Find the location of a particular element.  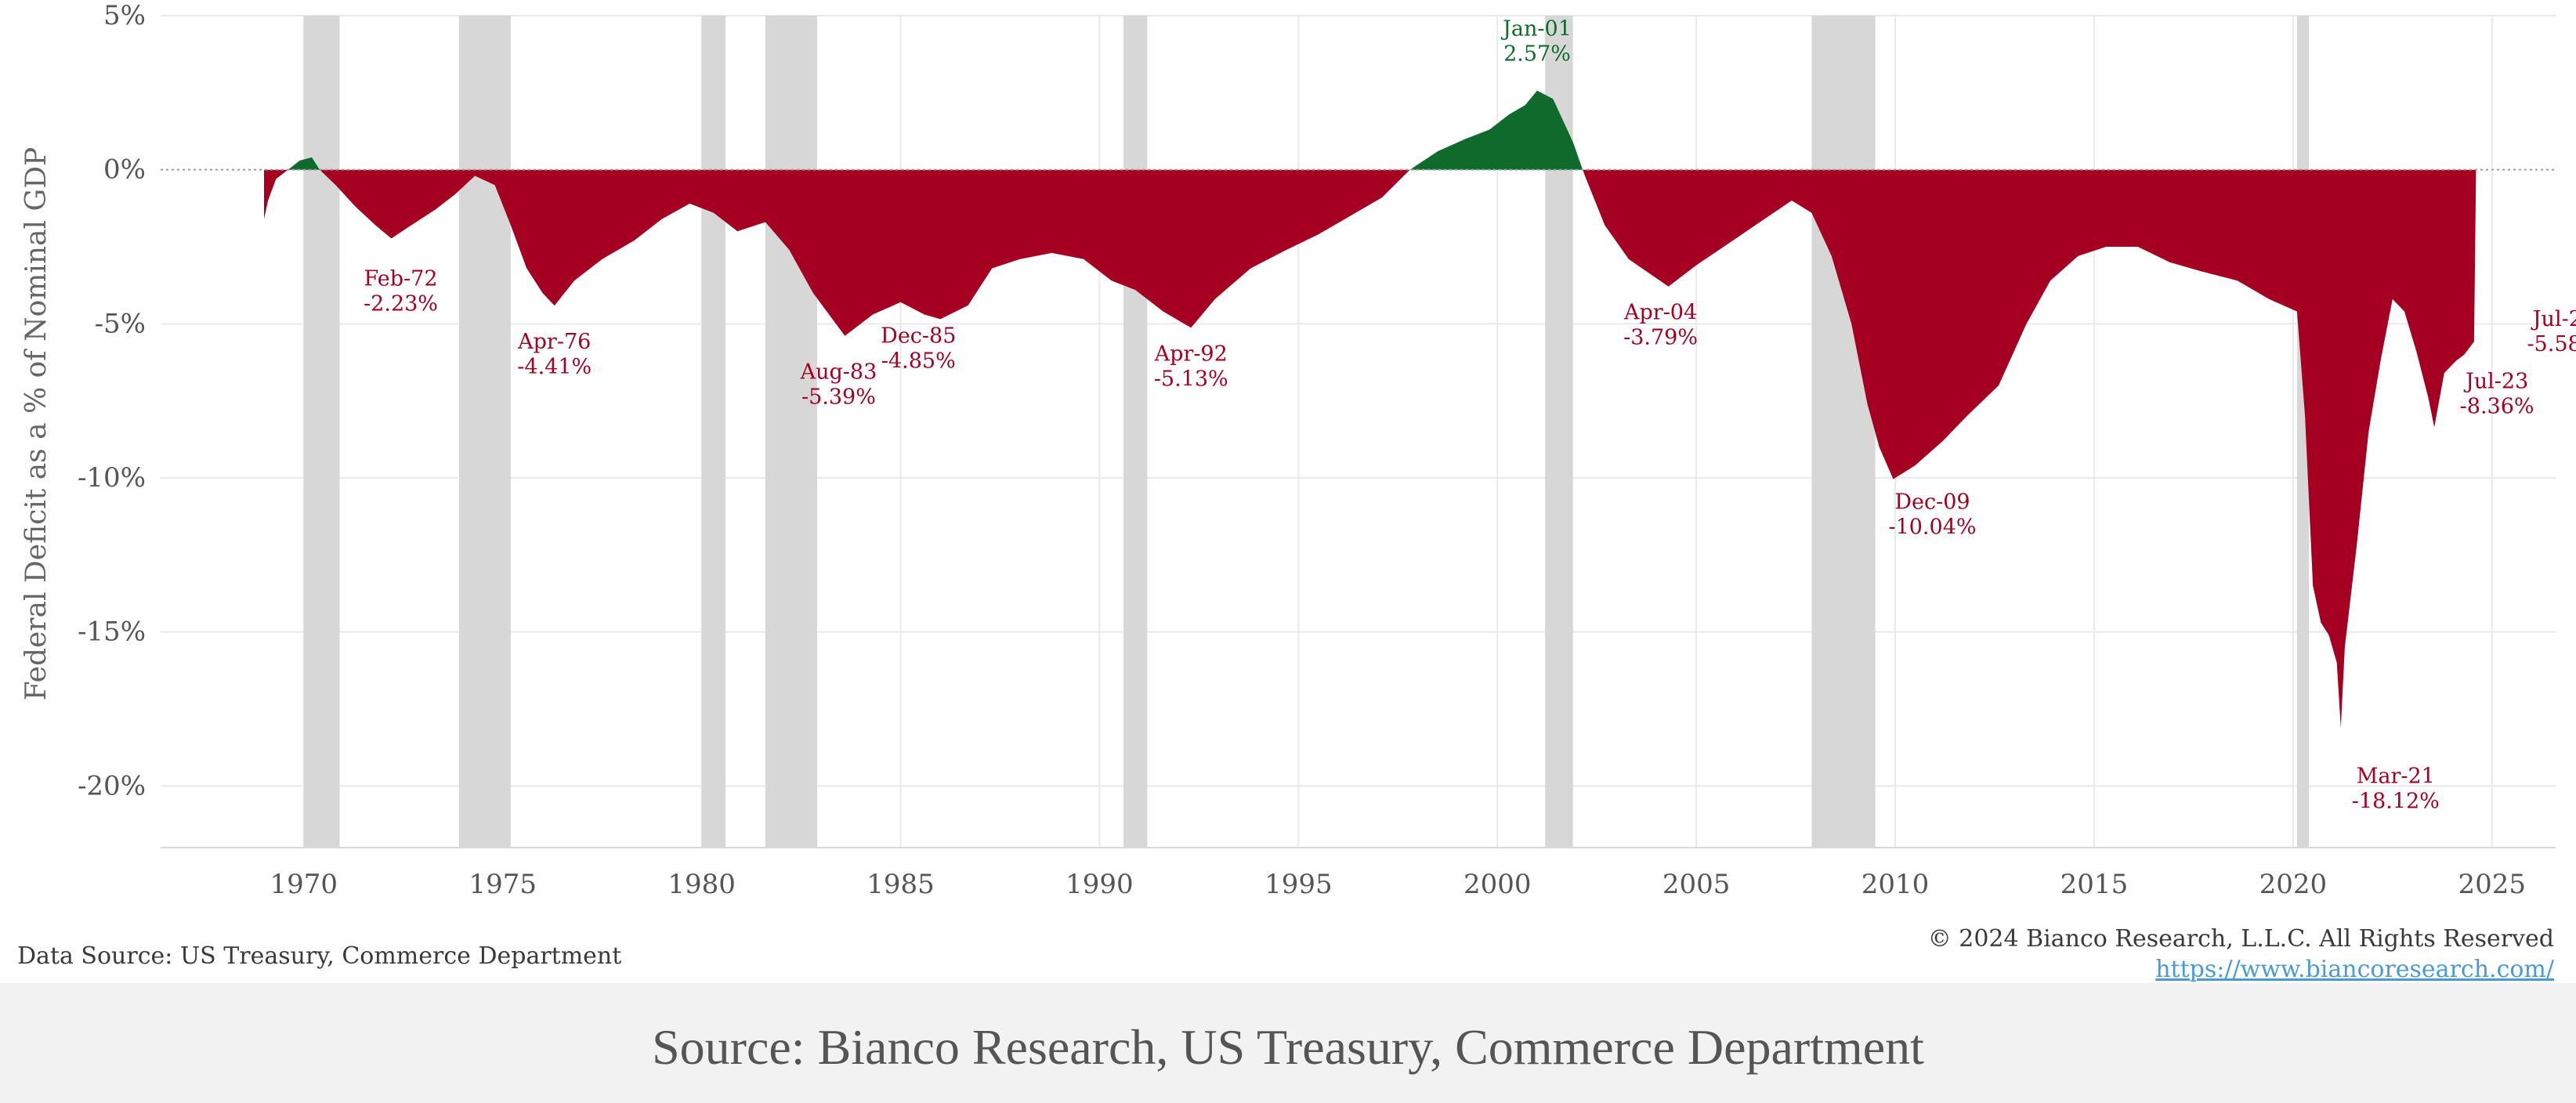

y-tick-label: -10% is located at coordinates (112, 478).